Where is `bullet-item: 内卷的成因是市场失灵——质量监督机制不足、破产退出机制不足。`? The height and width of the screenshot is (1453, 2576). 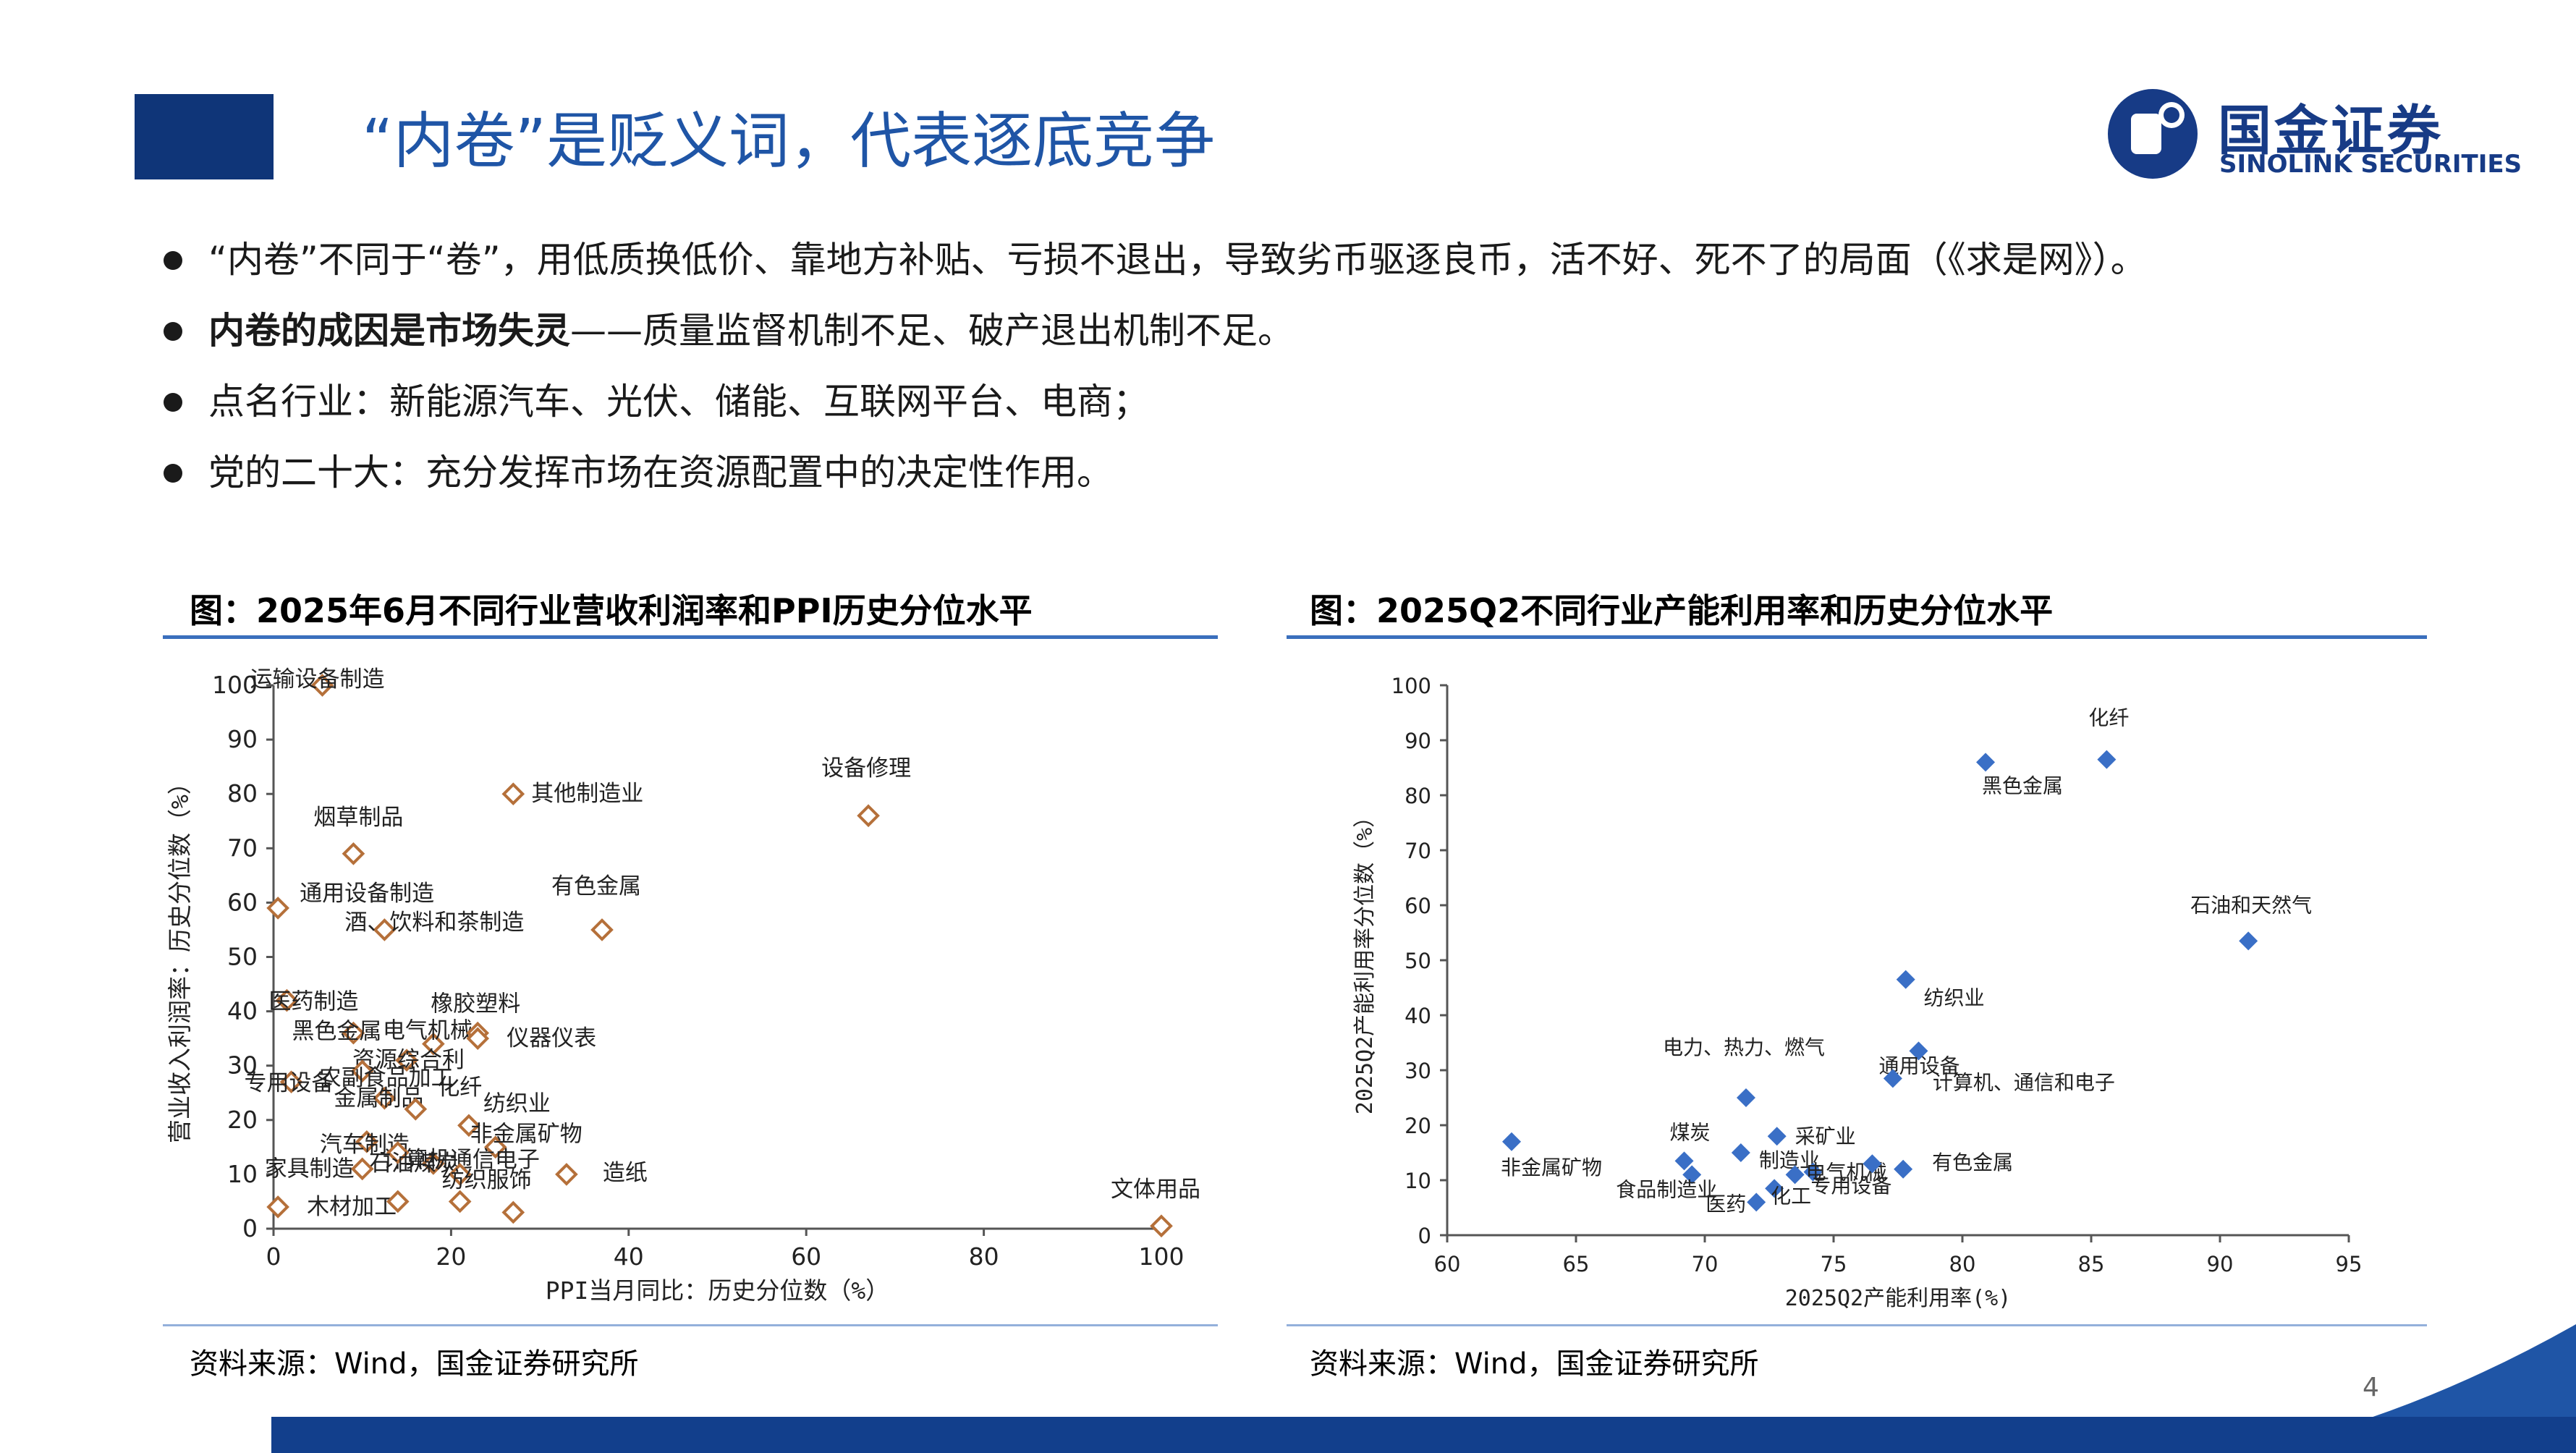
bullet-item: 内卷的成因是市场失灵——质量监督机制不足、破产退出机制不足。 is located at coordinates (1153, 331).